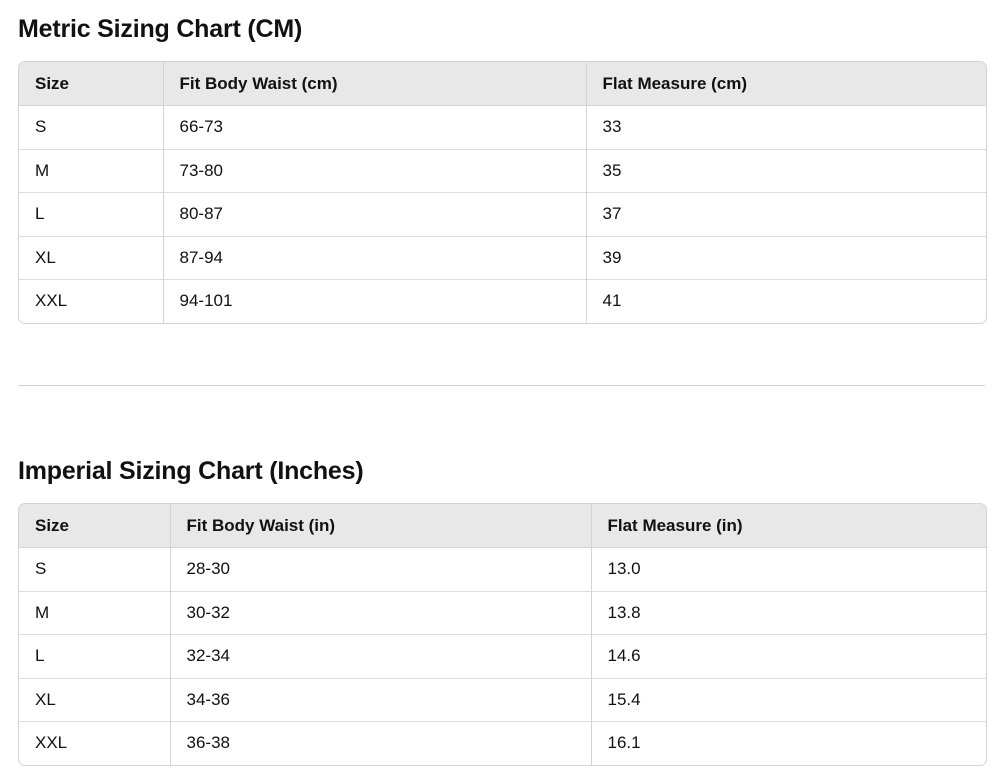 Image resolution: width=1000 pixels, height=771 pixels. What do you see at coordinates (380, 526) in the screenshot?
I see `column-header: Fit Body Waist (in)` at bounding box center [380, 526].